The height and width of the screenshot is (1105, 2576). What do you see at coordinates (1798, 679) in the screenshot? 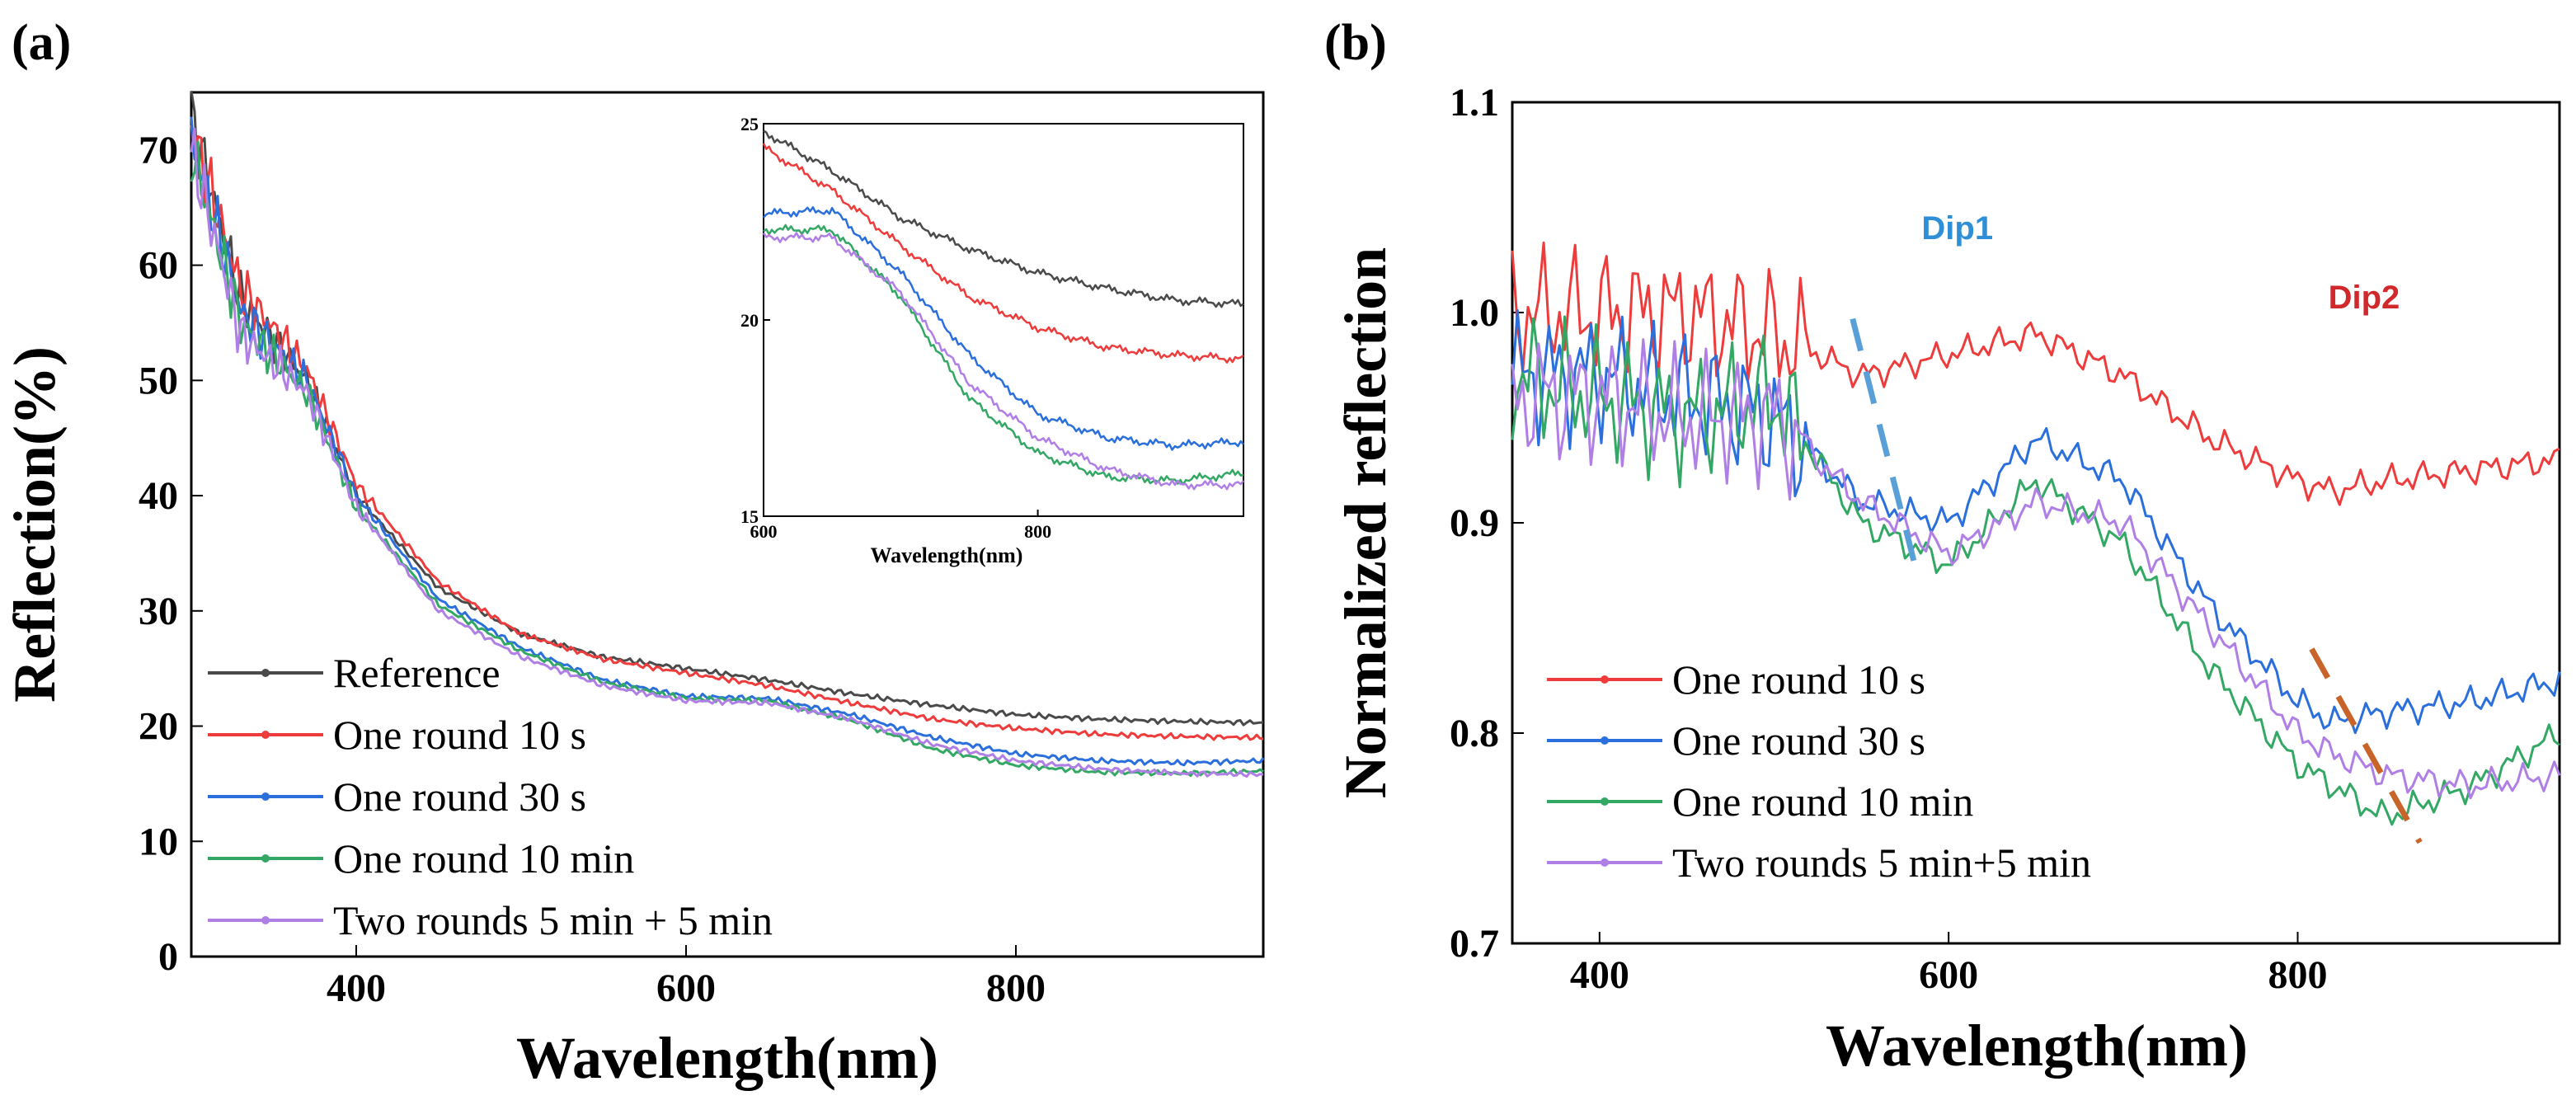
I see `panel-b-legend-label: One round 10 s` at bounding box center [1798, 679].